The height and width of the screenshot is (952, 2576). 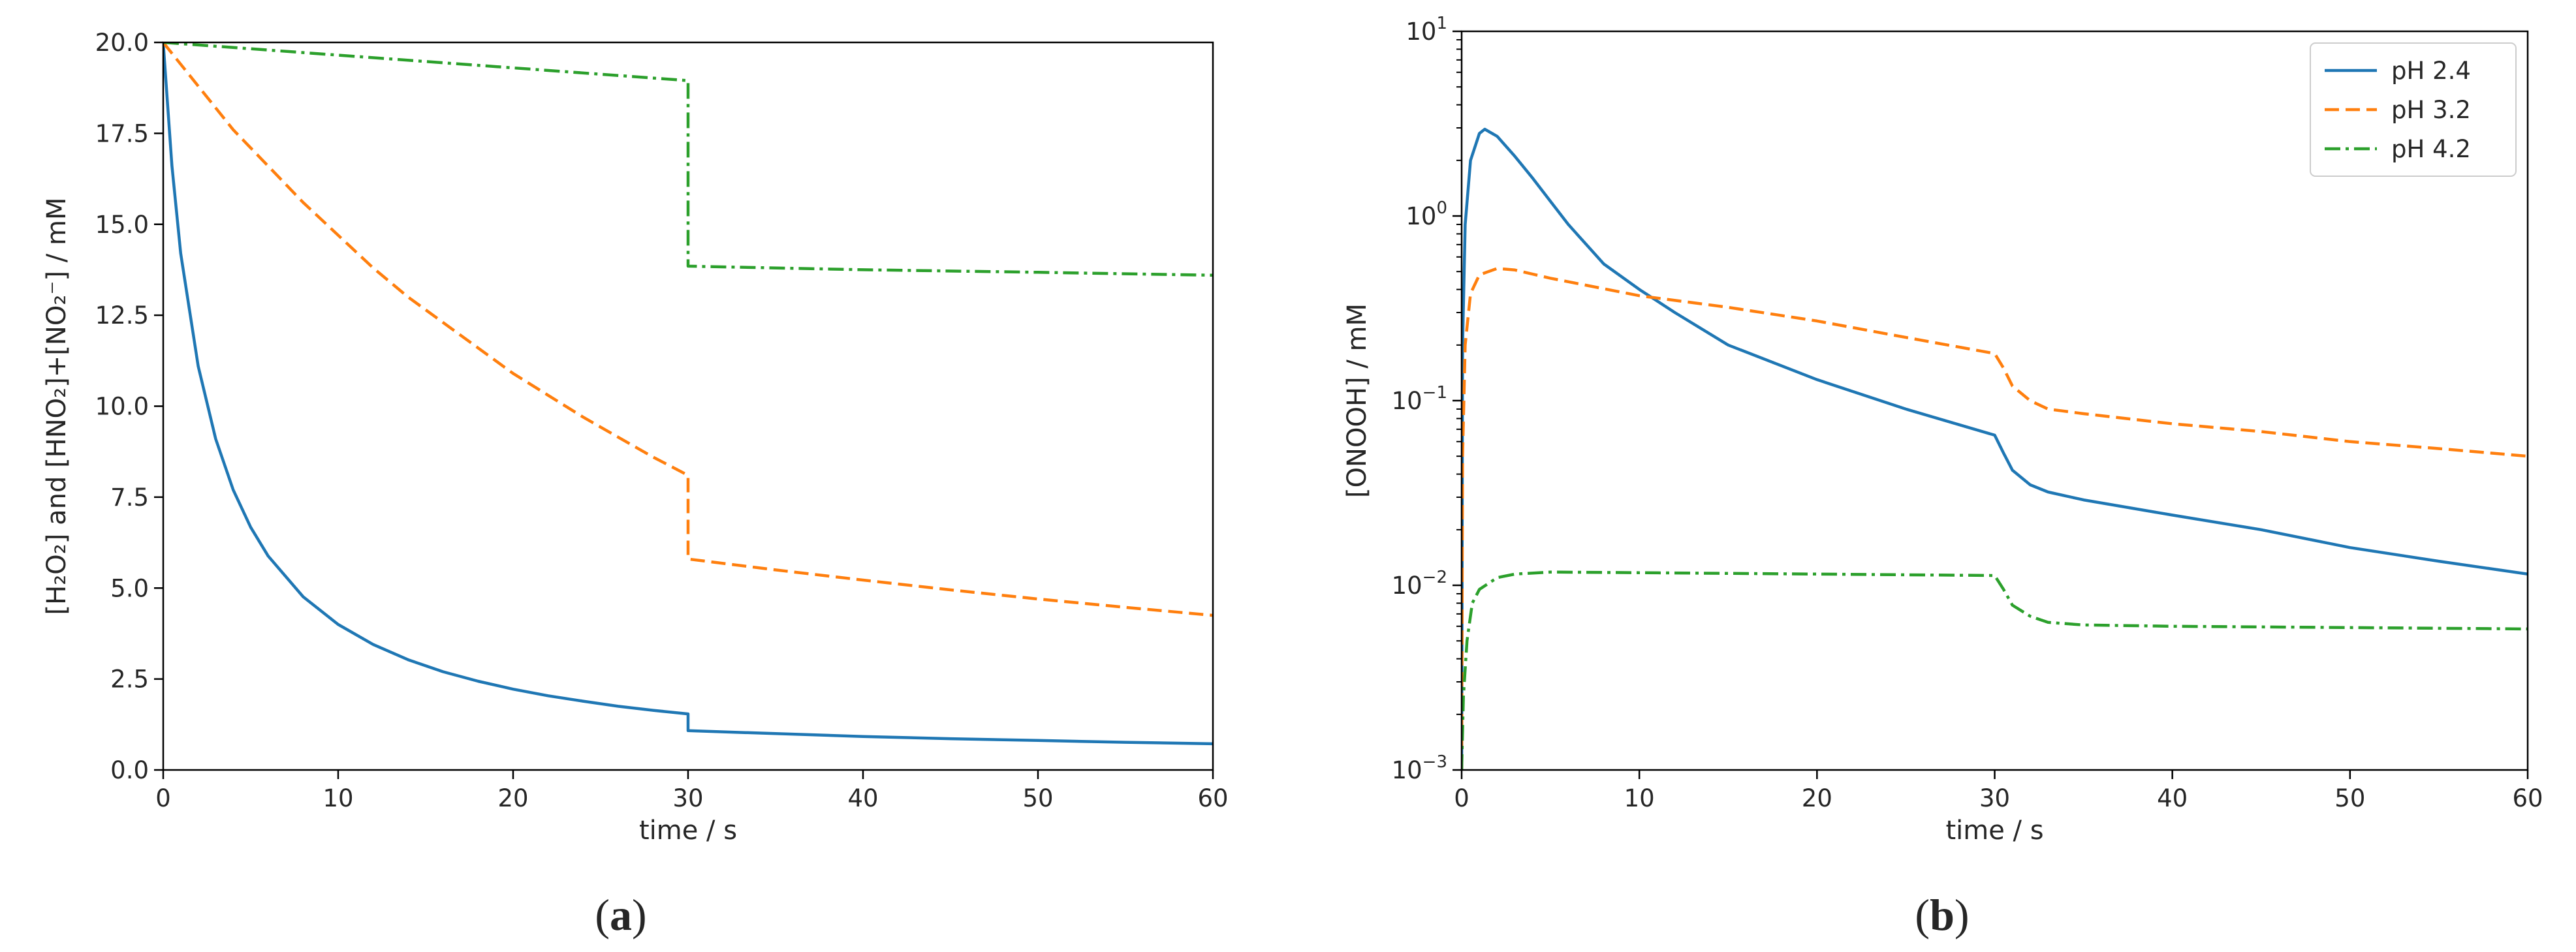 What do you see at coordinates (122, 43) in the screenshot?
I see `y-tick-label: 20.0` at bounding box center [122, 43].